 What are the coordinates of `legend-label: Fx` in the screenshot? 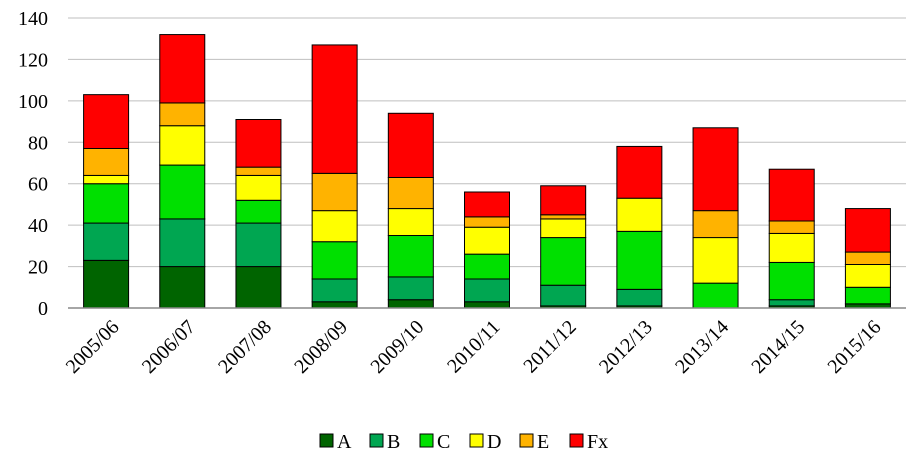 It's located at (597, 442).